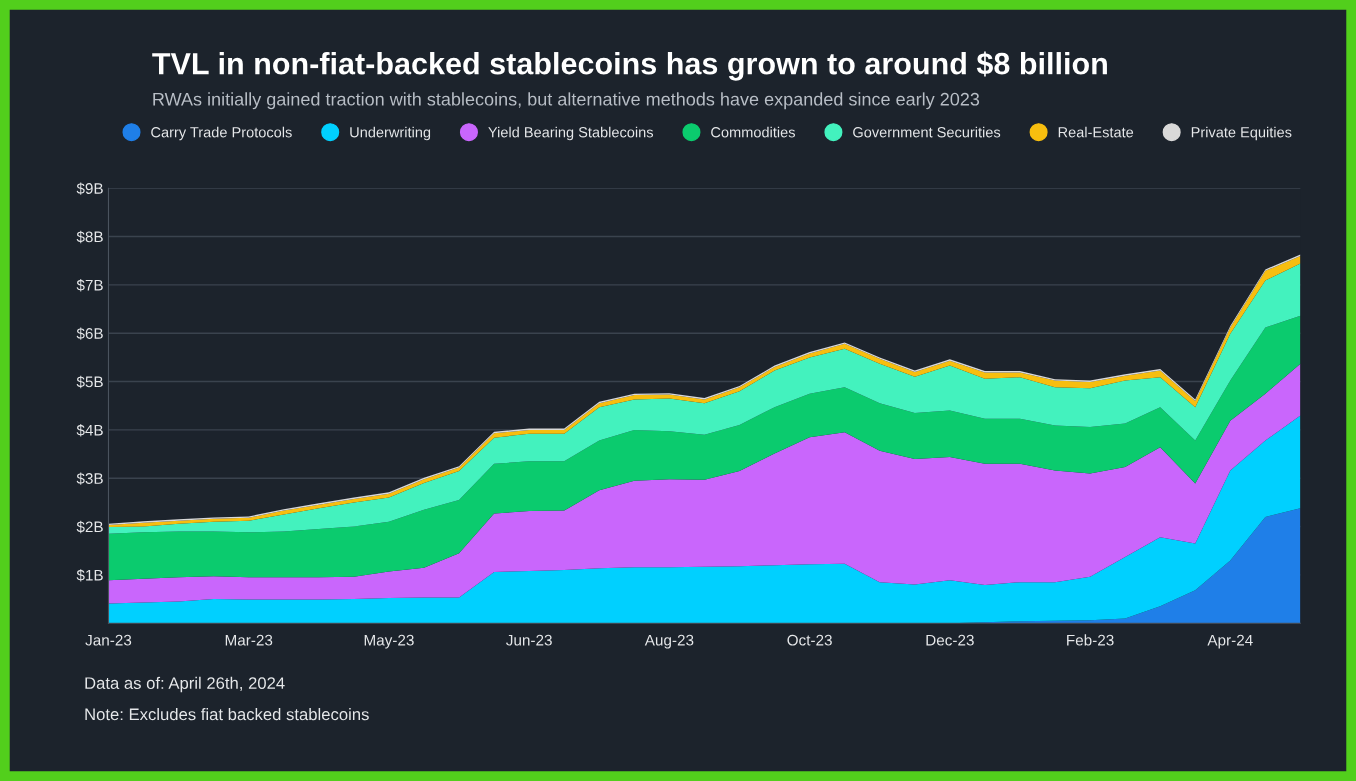  Describe the element at coordinates (89, 527) in the screenshot. I see `y-tick-label: $2B` at that location.